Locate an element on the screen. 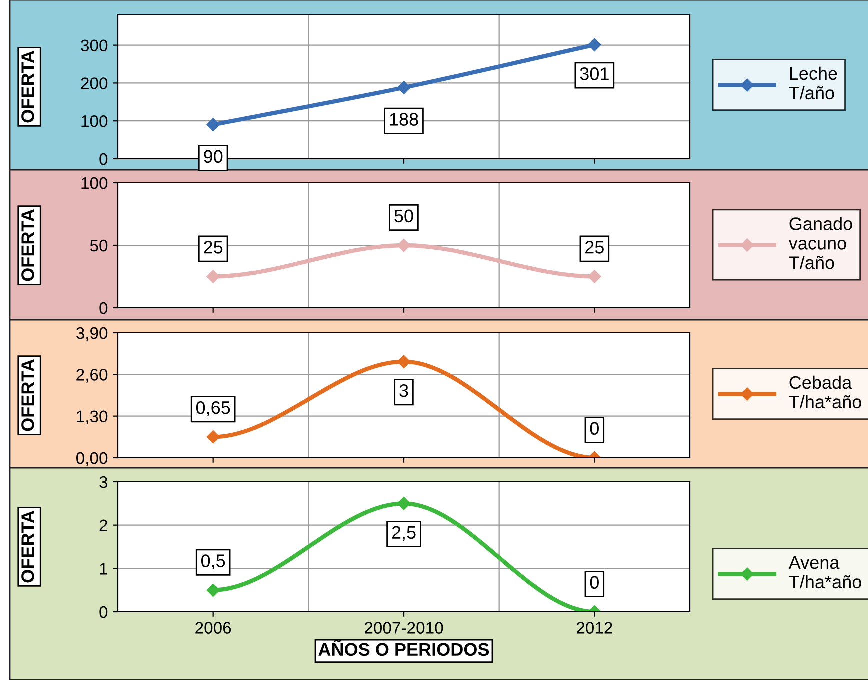  x-tick-label: 2007-2010 is located at coordinates (404, 628).